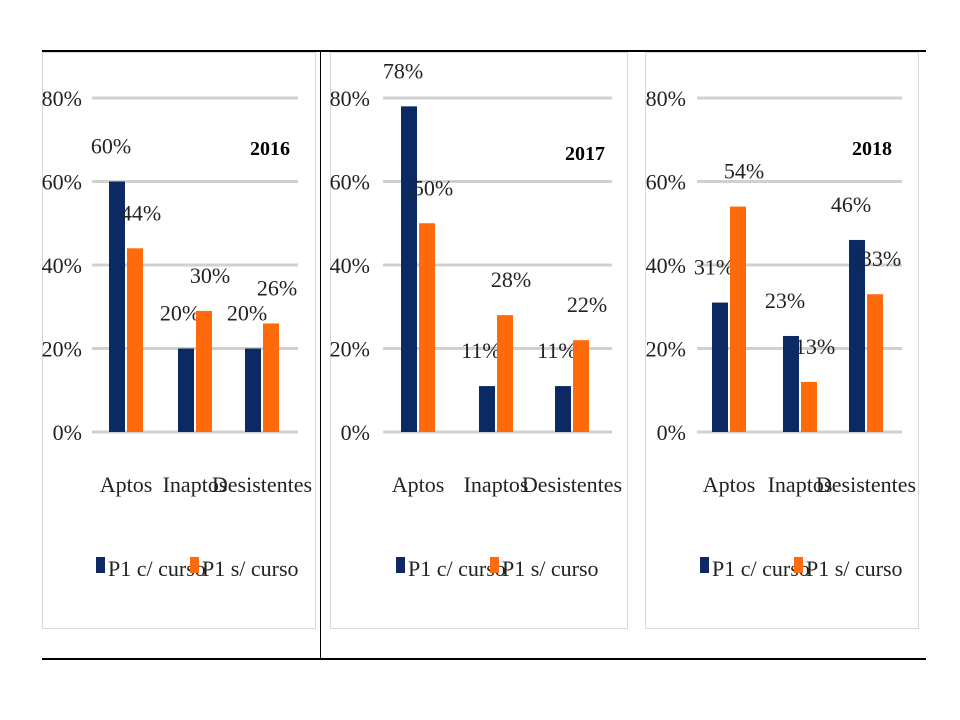 The height and width of the screenshot is (720, 960). I want to click on chart-title: 2016, so click(270, 149).